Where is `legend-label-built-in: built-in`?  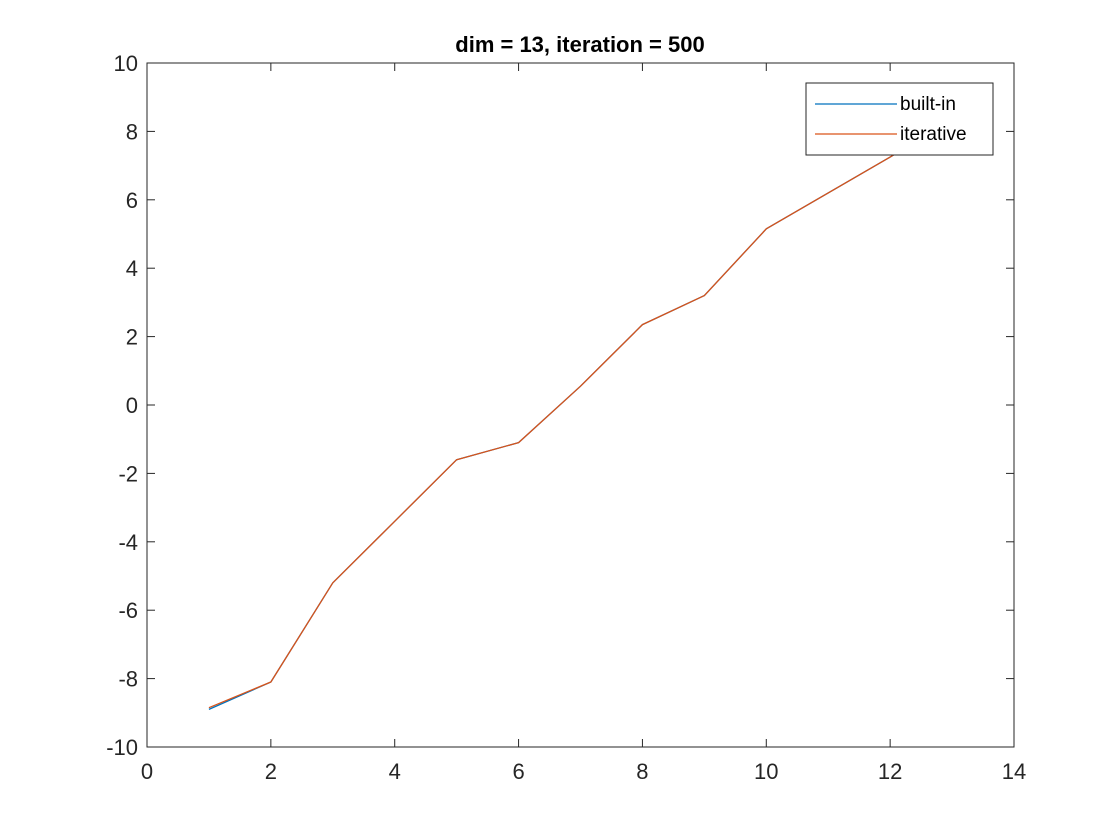
legend-label-built-in: built-in is located at coordinates (928, 104).